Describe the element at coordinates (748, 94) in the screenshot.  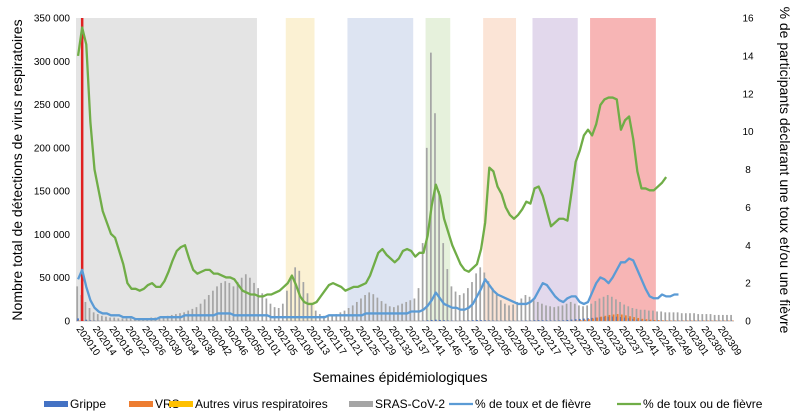
I see `right-tick-label: 12` at that location.